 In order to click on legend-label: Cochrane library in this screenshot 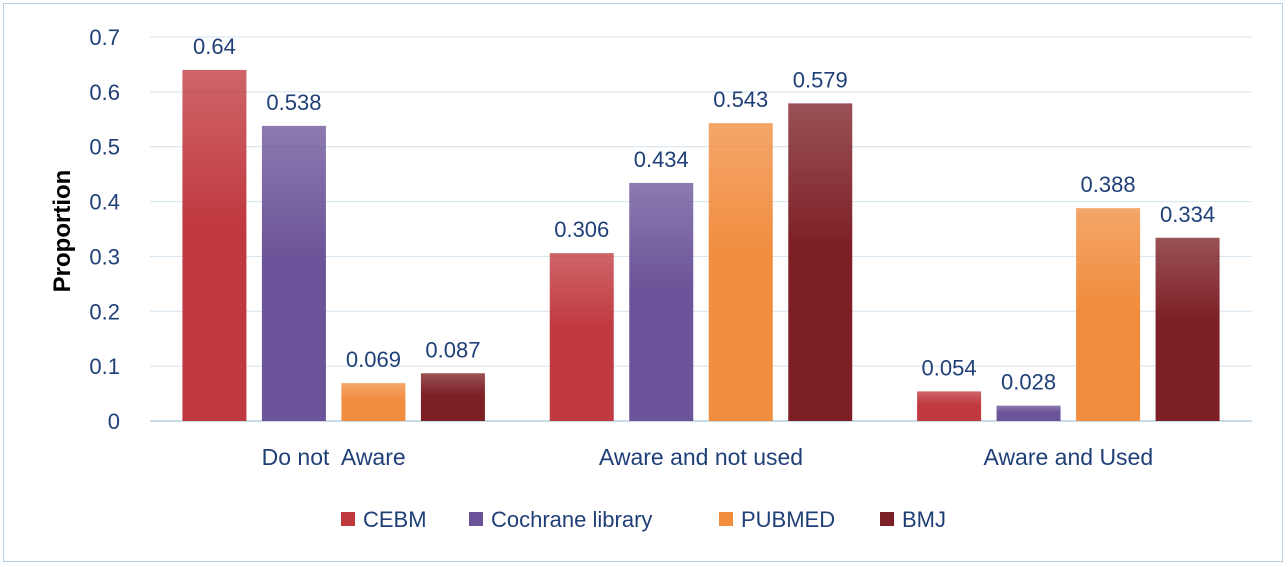, I will do `click(571, 519)`.